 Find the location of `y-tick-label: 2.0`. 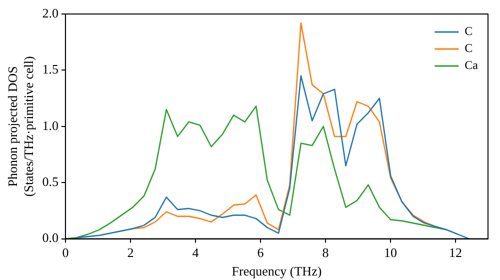

y-tick-label: 2.0 is located at coordinates (50, 12).